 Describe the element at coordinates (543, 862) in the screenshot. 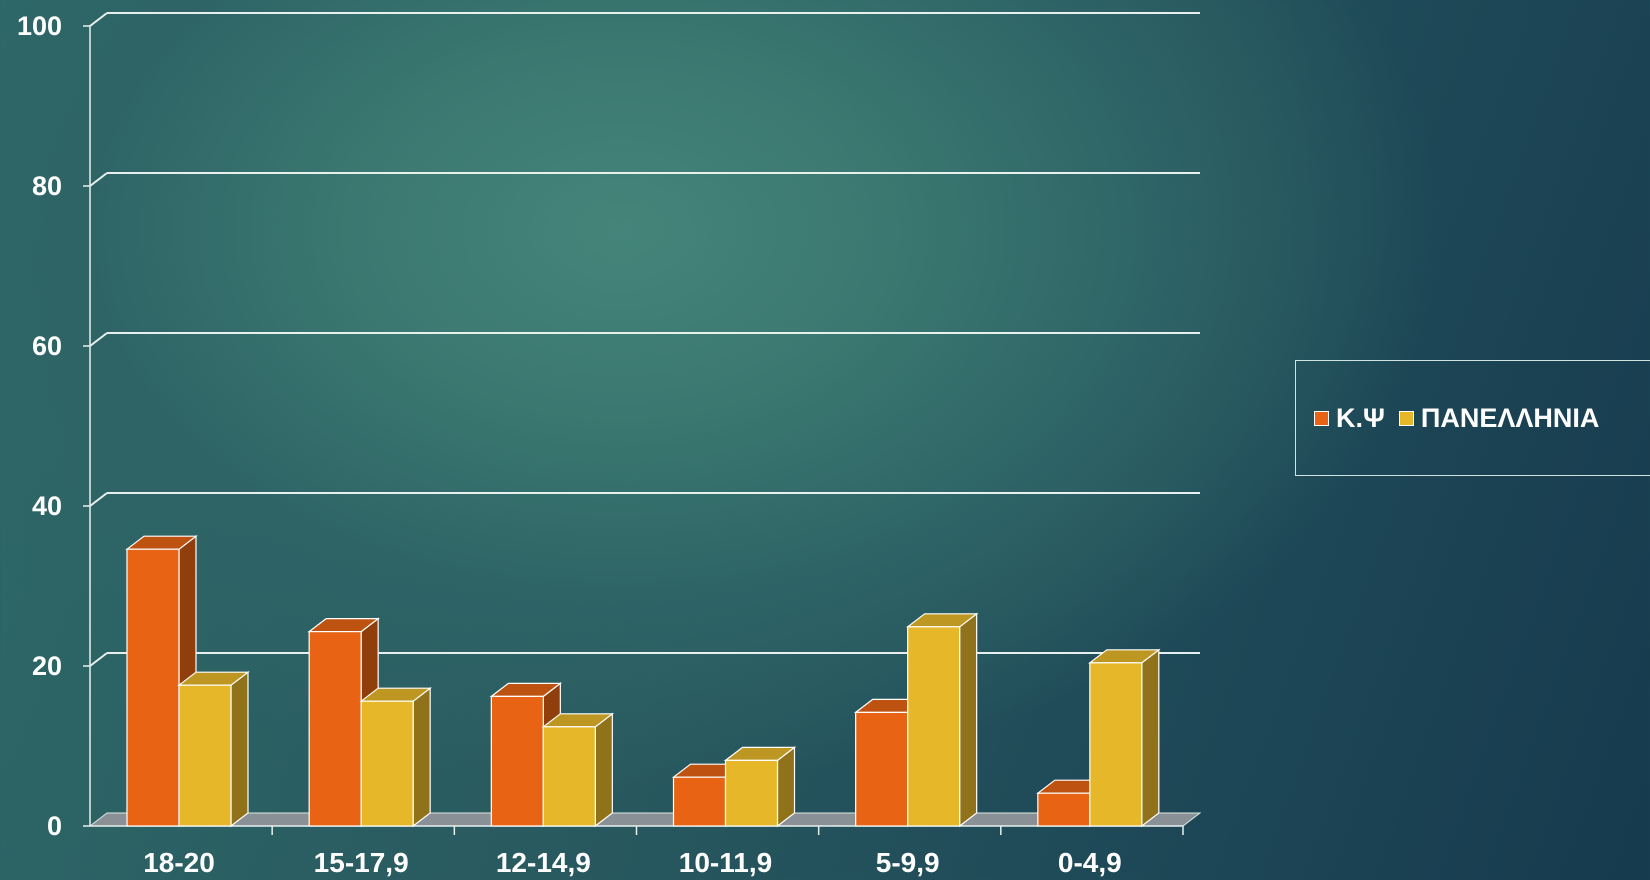

I see `x-tick-label: 12-14,9` at that location.